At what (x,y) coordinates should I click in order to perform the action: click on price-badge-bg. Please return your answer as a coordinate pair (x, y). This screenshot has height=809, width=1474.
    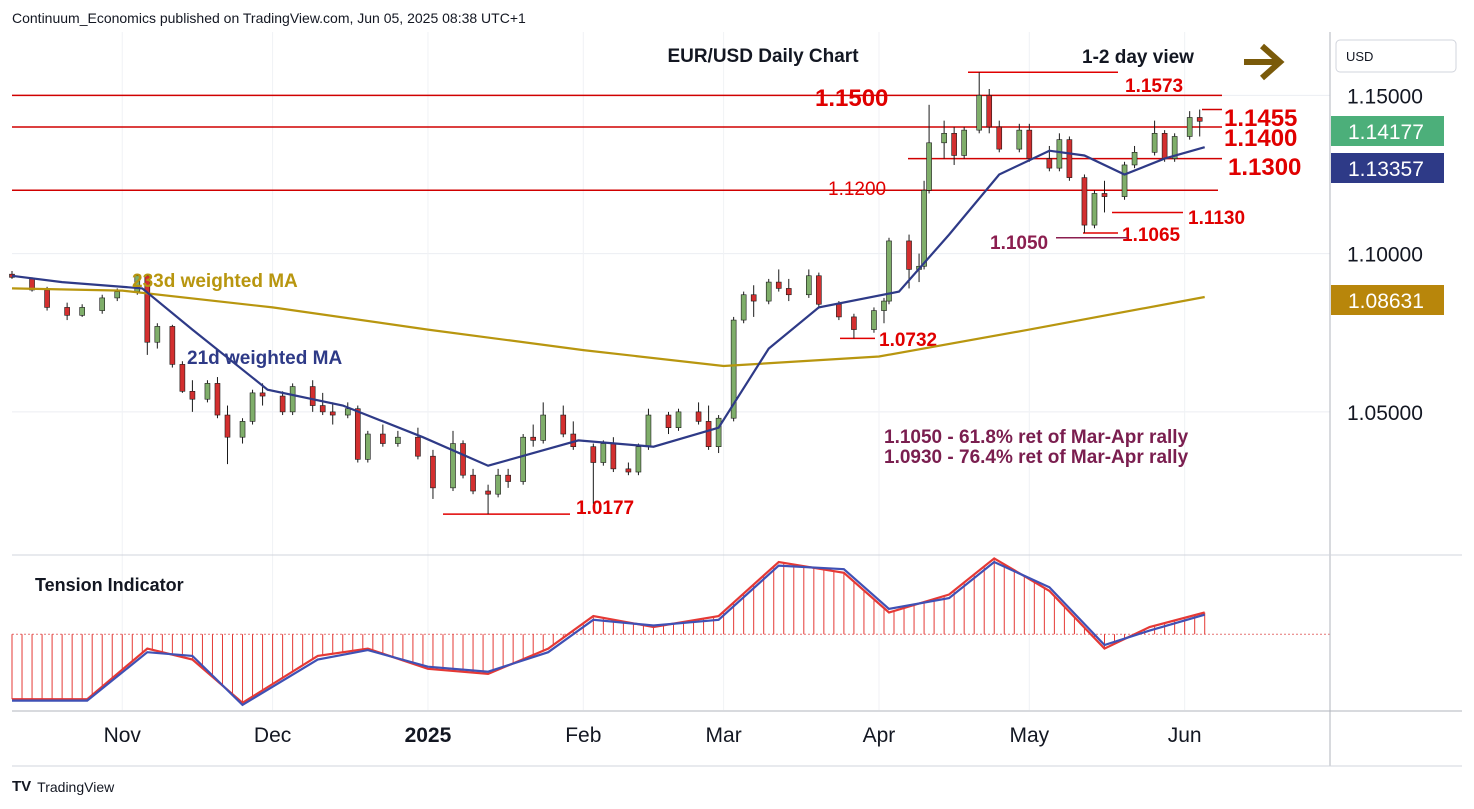
    Looking at the image, I should click on (1387, 131).